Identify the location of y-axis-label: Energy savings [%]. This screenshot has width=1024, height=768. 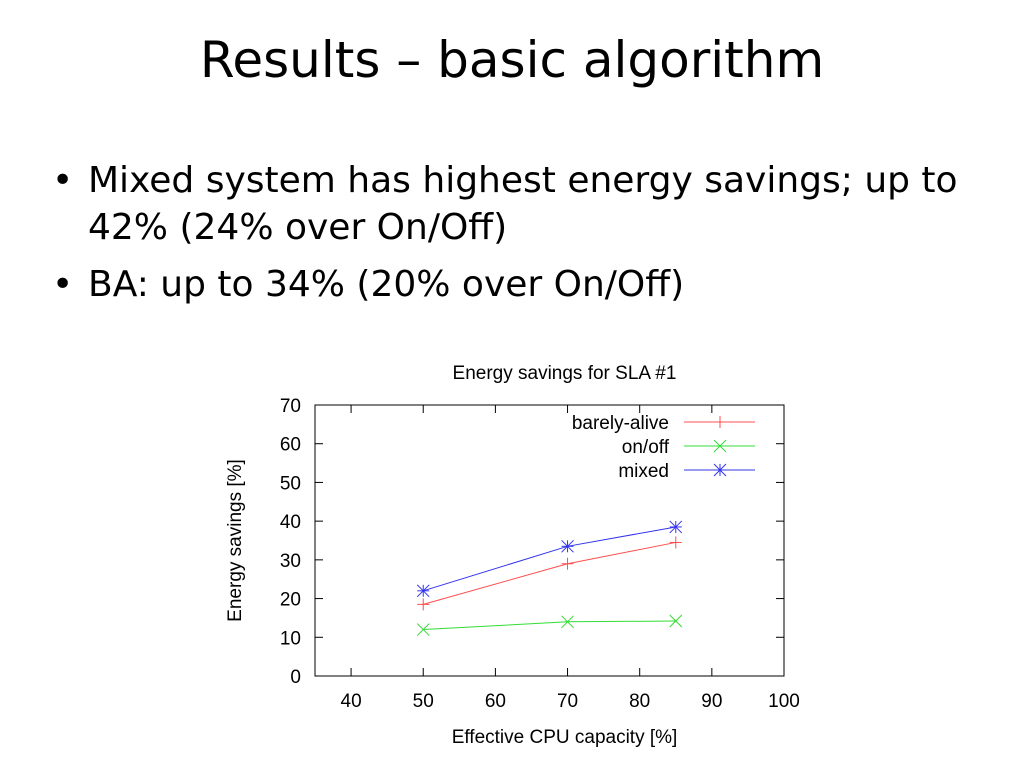
(235, 540).